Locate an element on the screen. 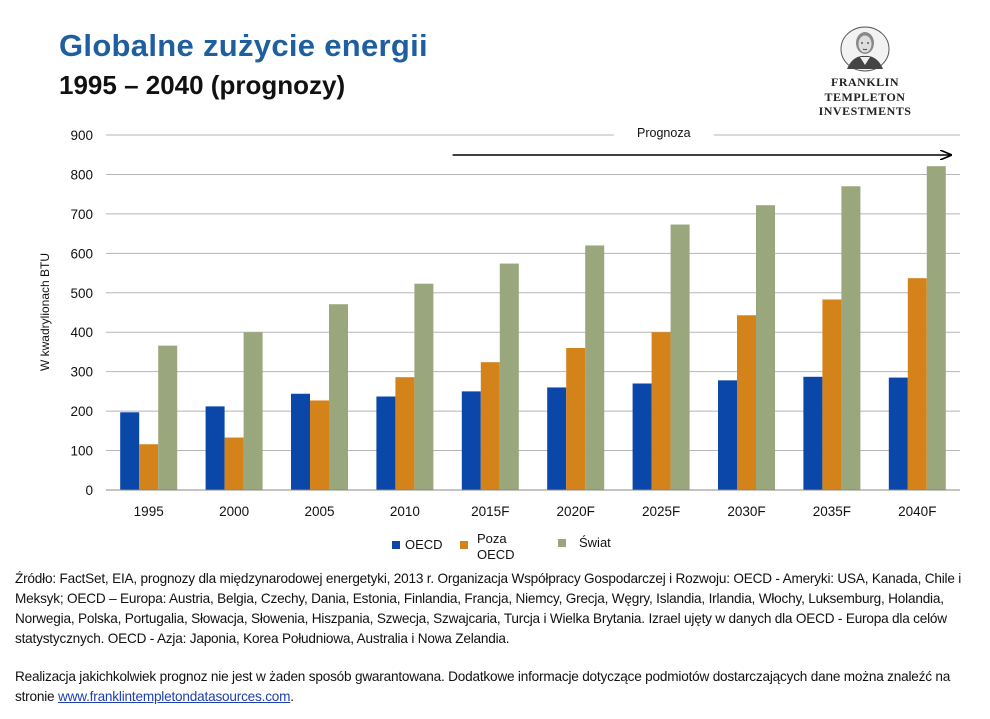 The height and width of the screenshot is (719, 990). bar-poza-oecd-2020f is located at coordinates (576, 419).